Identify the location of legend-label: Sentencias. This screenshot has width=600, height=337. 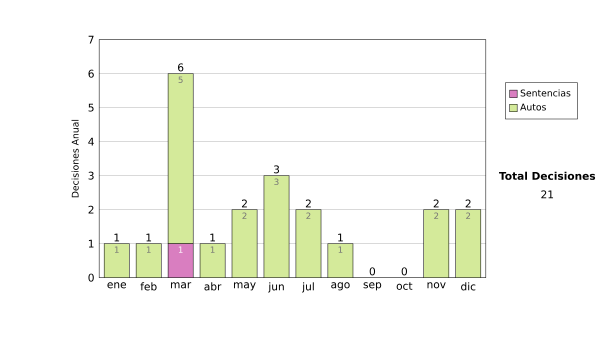
(545, 92).